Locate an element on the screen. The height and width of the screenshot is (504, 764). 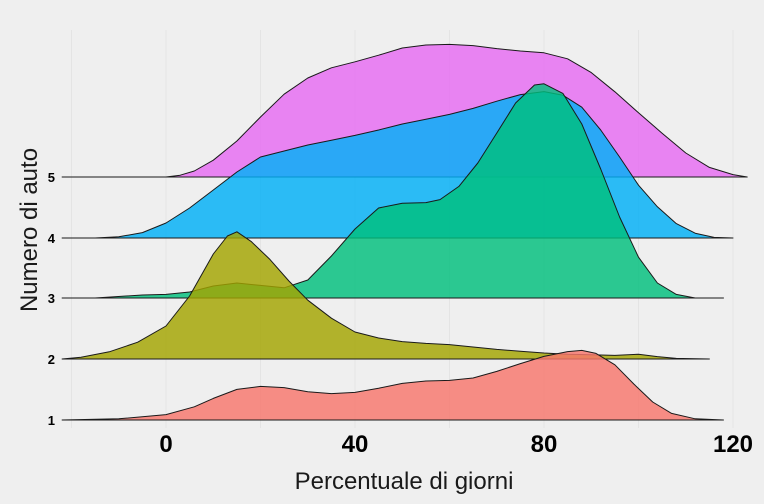
x-tick-label: 0 is located at coordinates (165, 444).